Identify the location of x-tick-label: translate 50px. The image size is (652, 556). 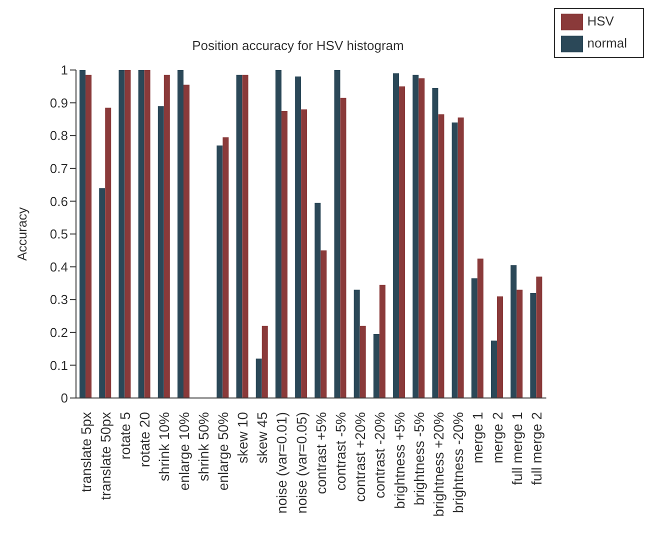
(105, 456).